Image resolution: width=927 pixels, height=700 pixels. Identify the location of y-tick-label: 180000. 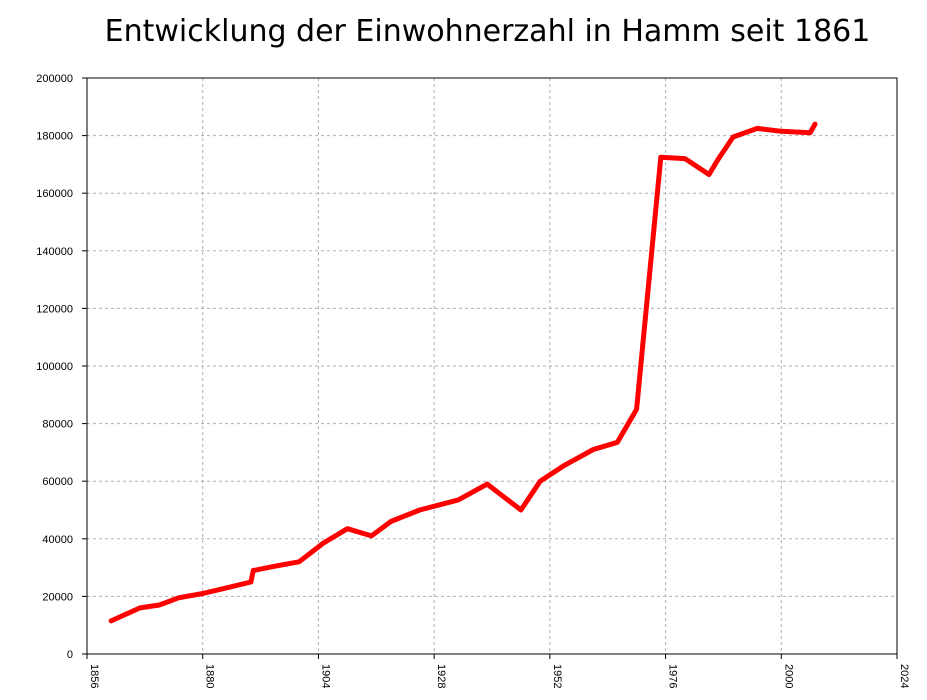
(54, 137).